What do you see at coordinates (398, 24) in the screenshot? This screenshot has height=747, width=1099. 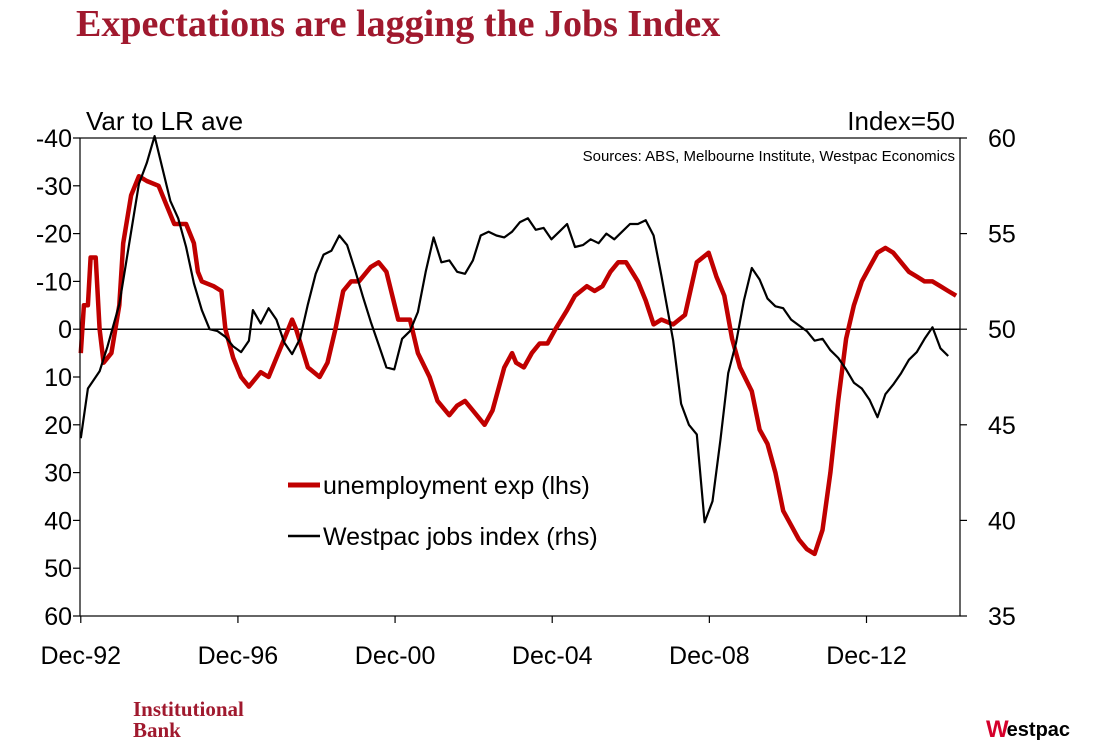 I see `page-title: Expectations are lagging the Jobs Index` at bounding box center [398, 24].